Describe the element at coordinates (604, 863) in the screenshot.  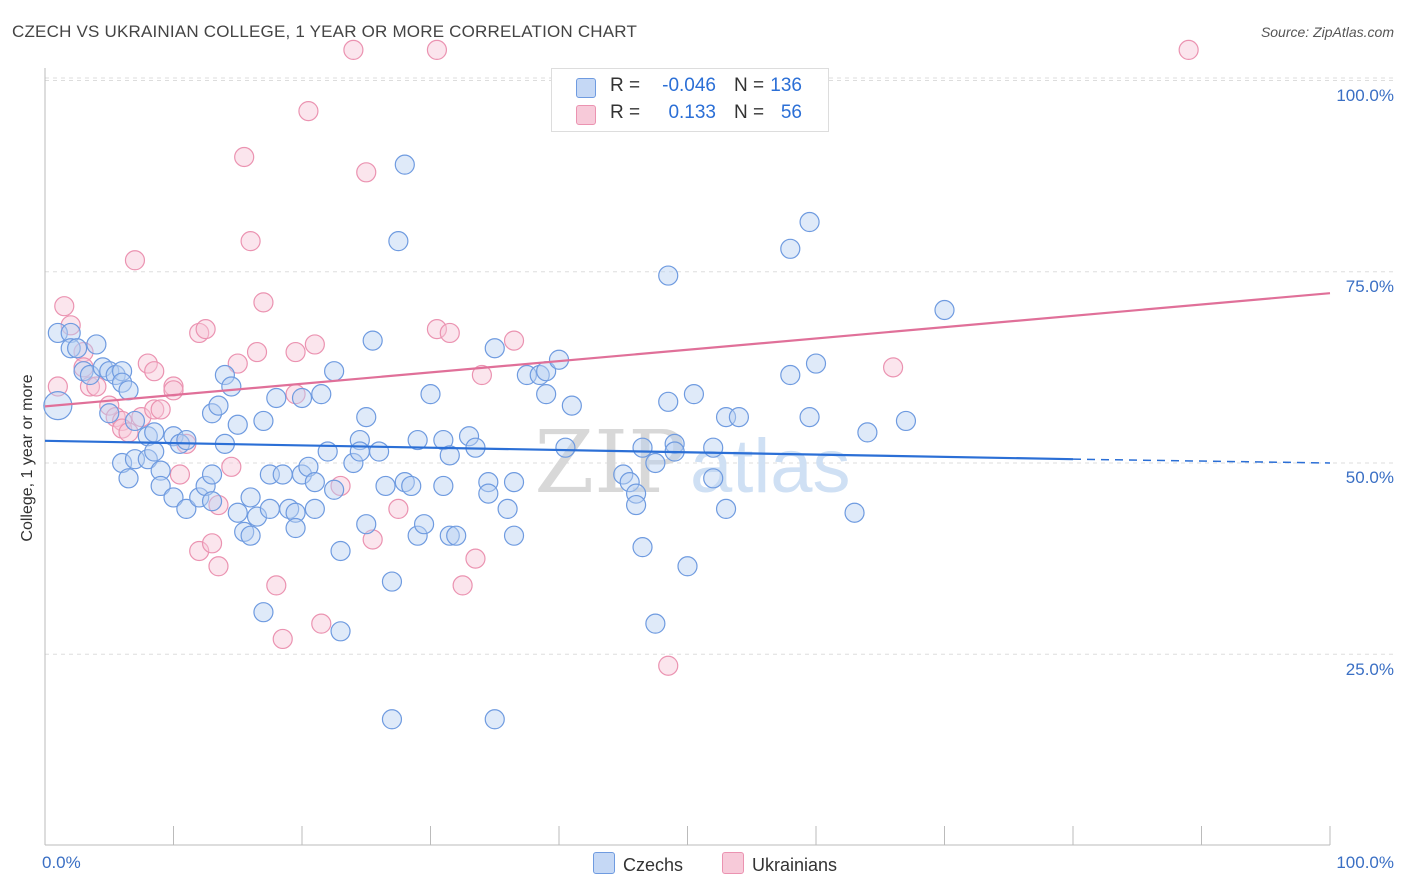
I see `czech-legend-swatch` at that location.